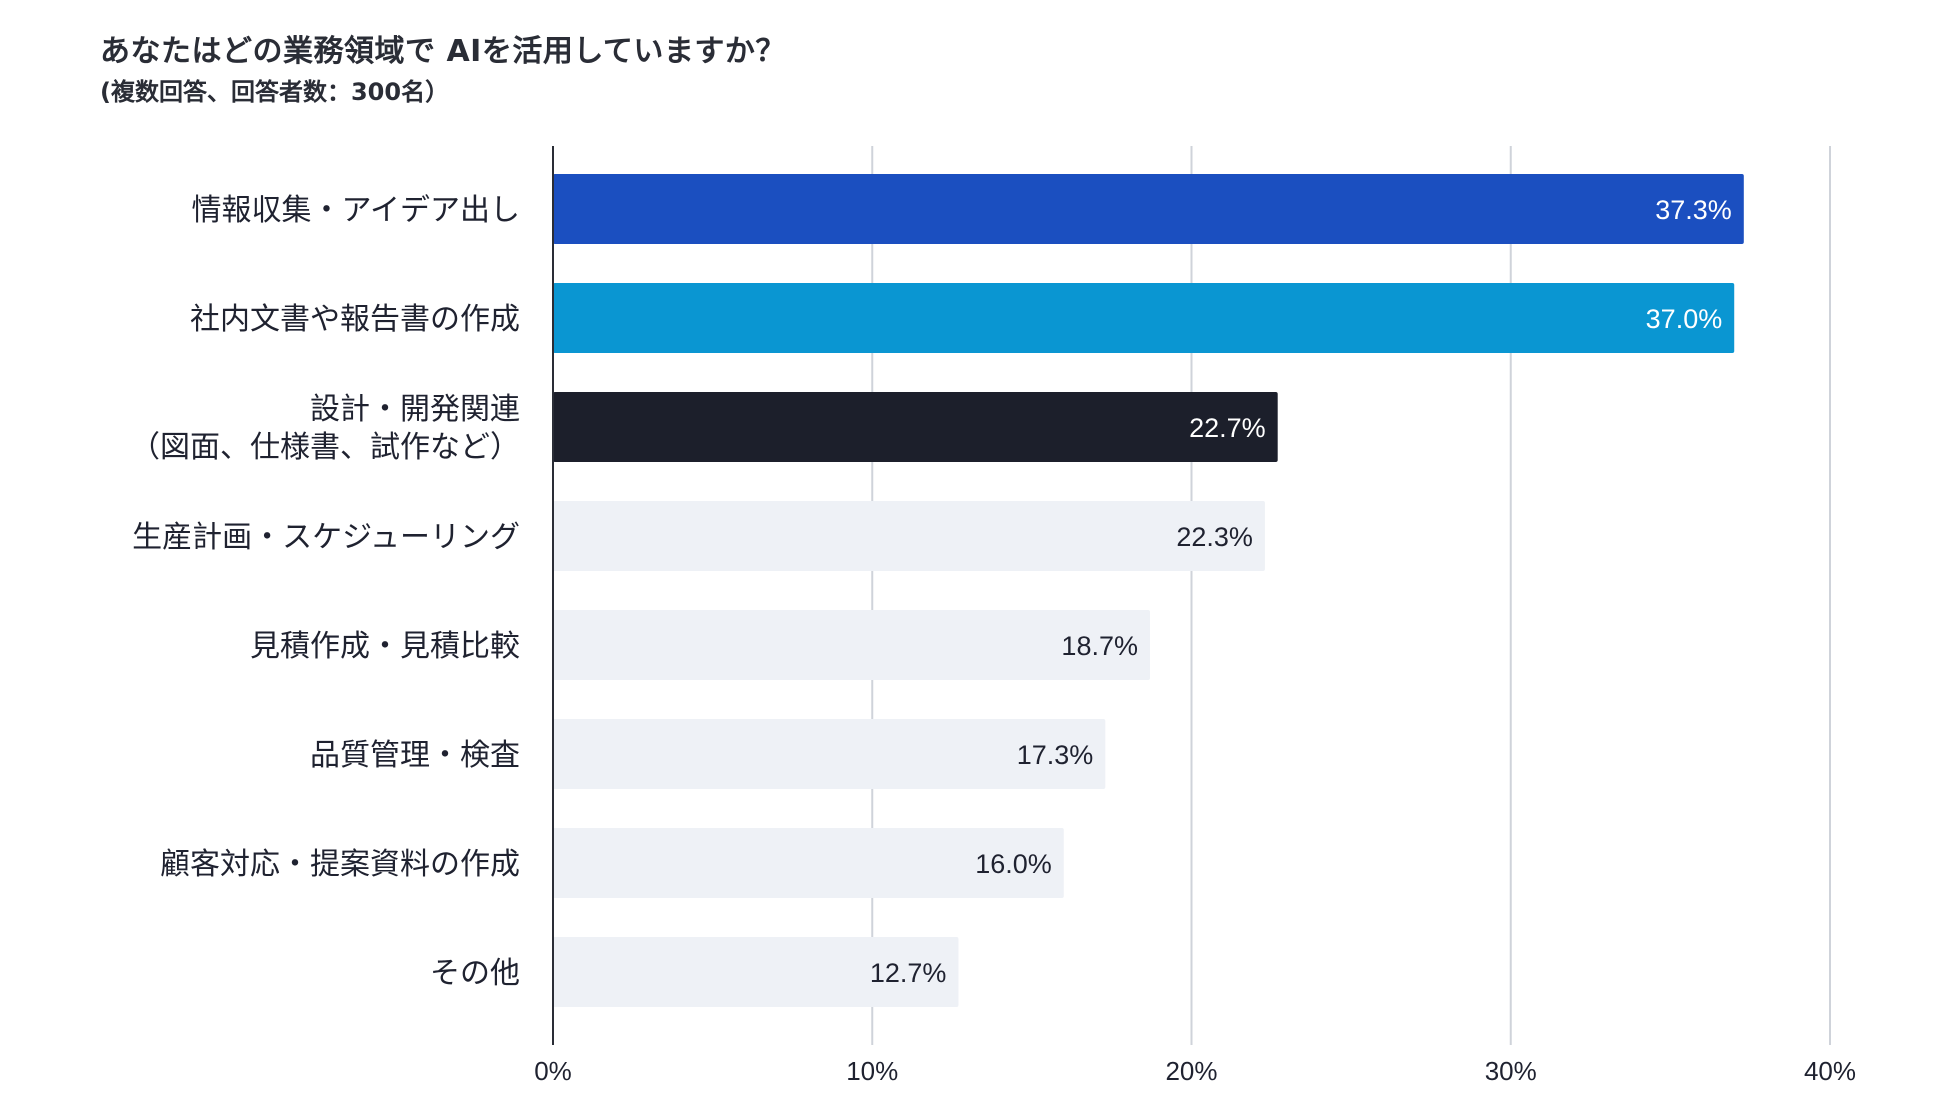 This screenshot has height=1097, width=1950. I want to click on category-label-line: その他, so click(475, 973).